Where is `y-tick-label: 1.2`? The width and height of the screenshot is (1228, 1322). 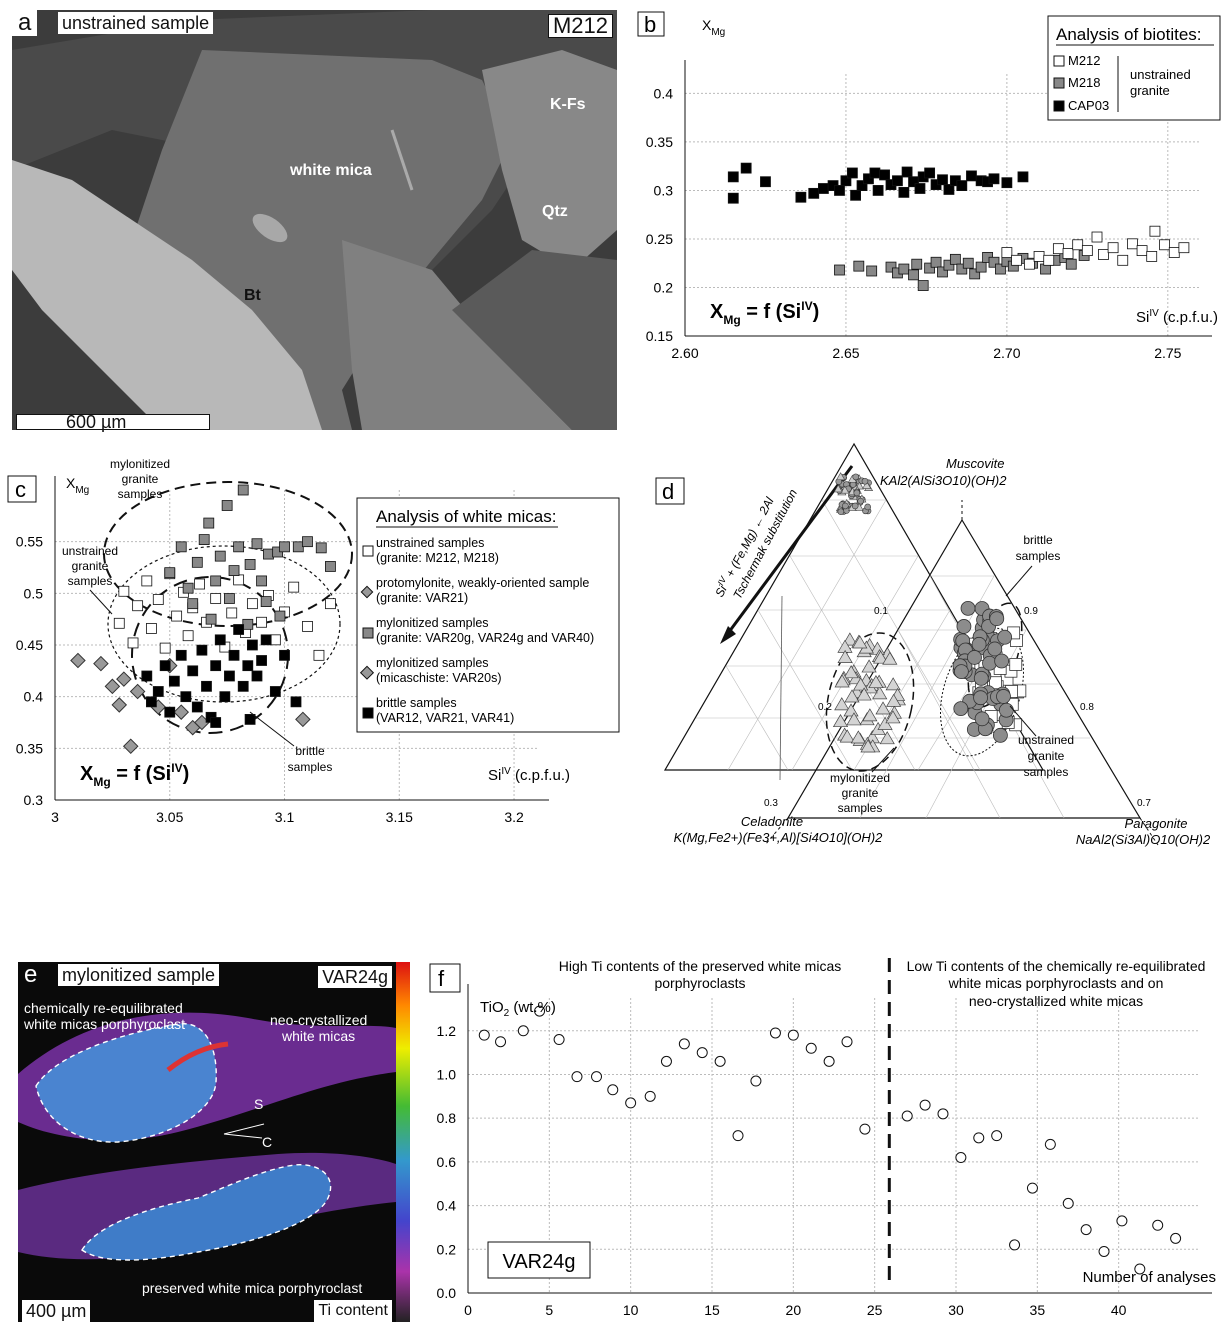 y-tick-label: 1.2 is located at coordinates (447, 1031).